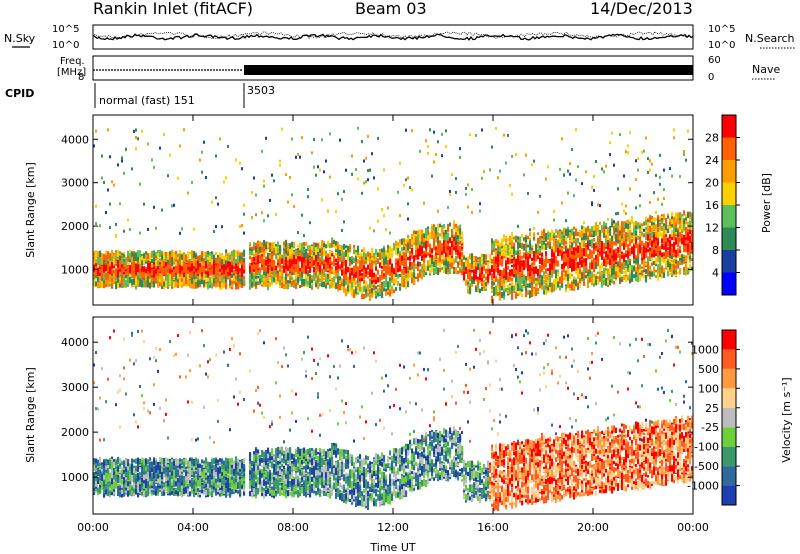 This screenshot has height=554, width=800. I want to click on freq-tick-bottom: 8, so click(81, 77).